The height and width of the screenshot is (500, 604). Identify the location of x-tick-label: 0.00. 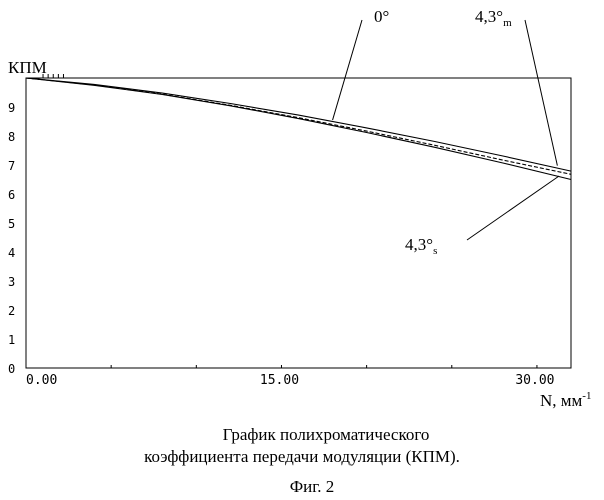
(41, 380).